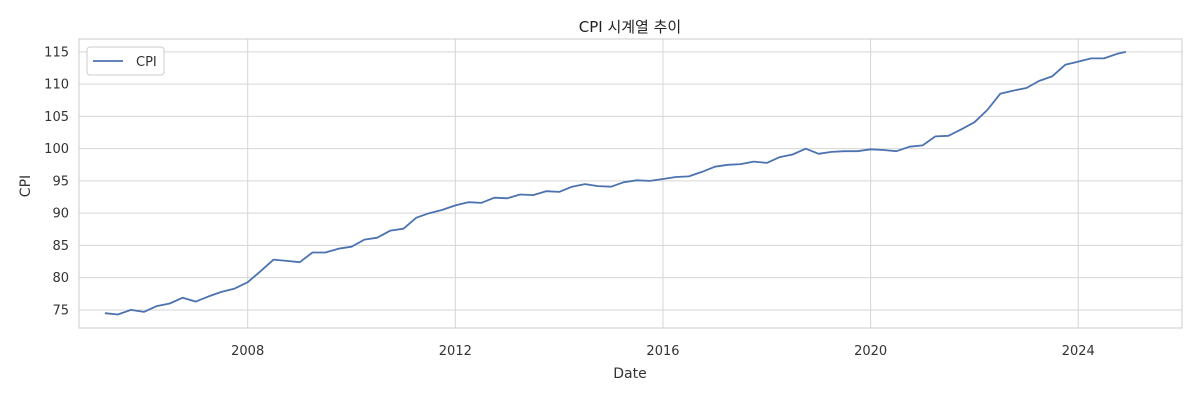 This screenshot has width=1200, height=400. I want to click on x-tick-label: 2012, so click(455, 351).